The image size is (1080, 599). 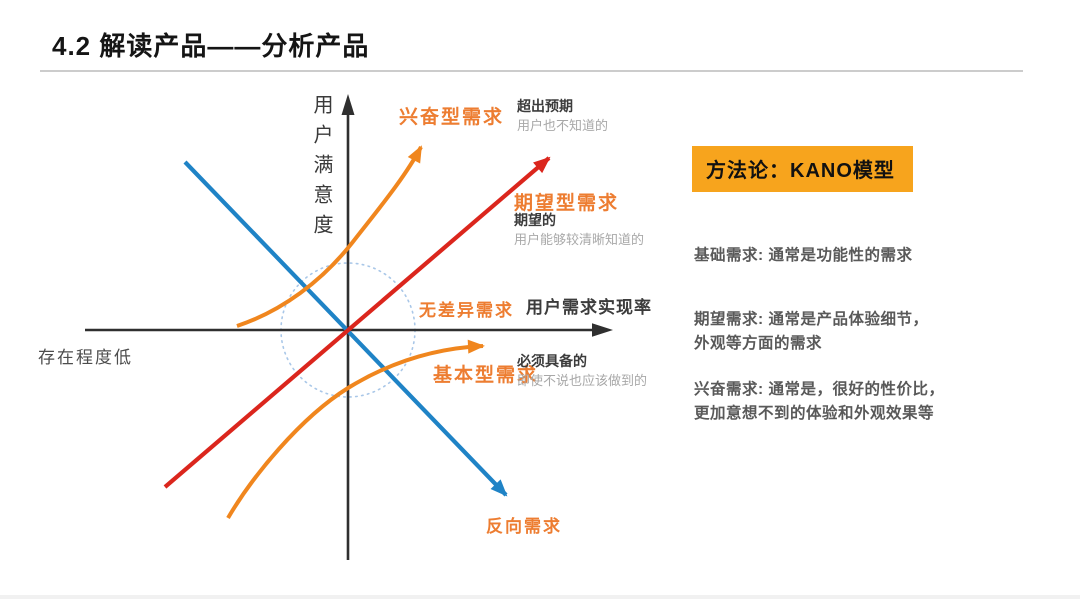 I want to click on panel-item-basic: 基础需求: 通常是功能性的需求, so click(x=803, y=256).